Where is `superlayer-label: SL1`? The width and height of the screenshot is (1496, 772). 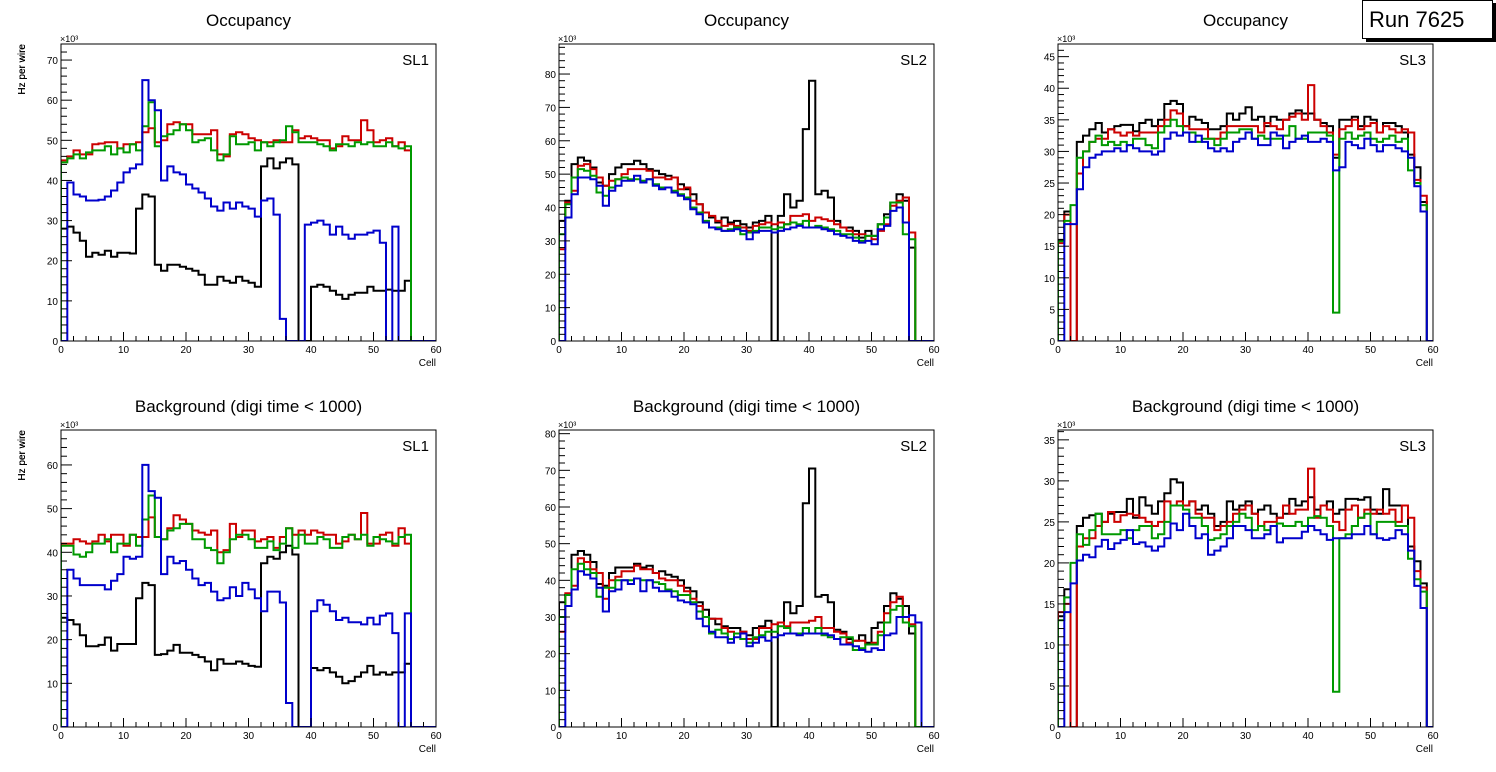 superlayer-label: SL1 is located at coordinates (415, 60).